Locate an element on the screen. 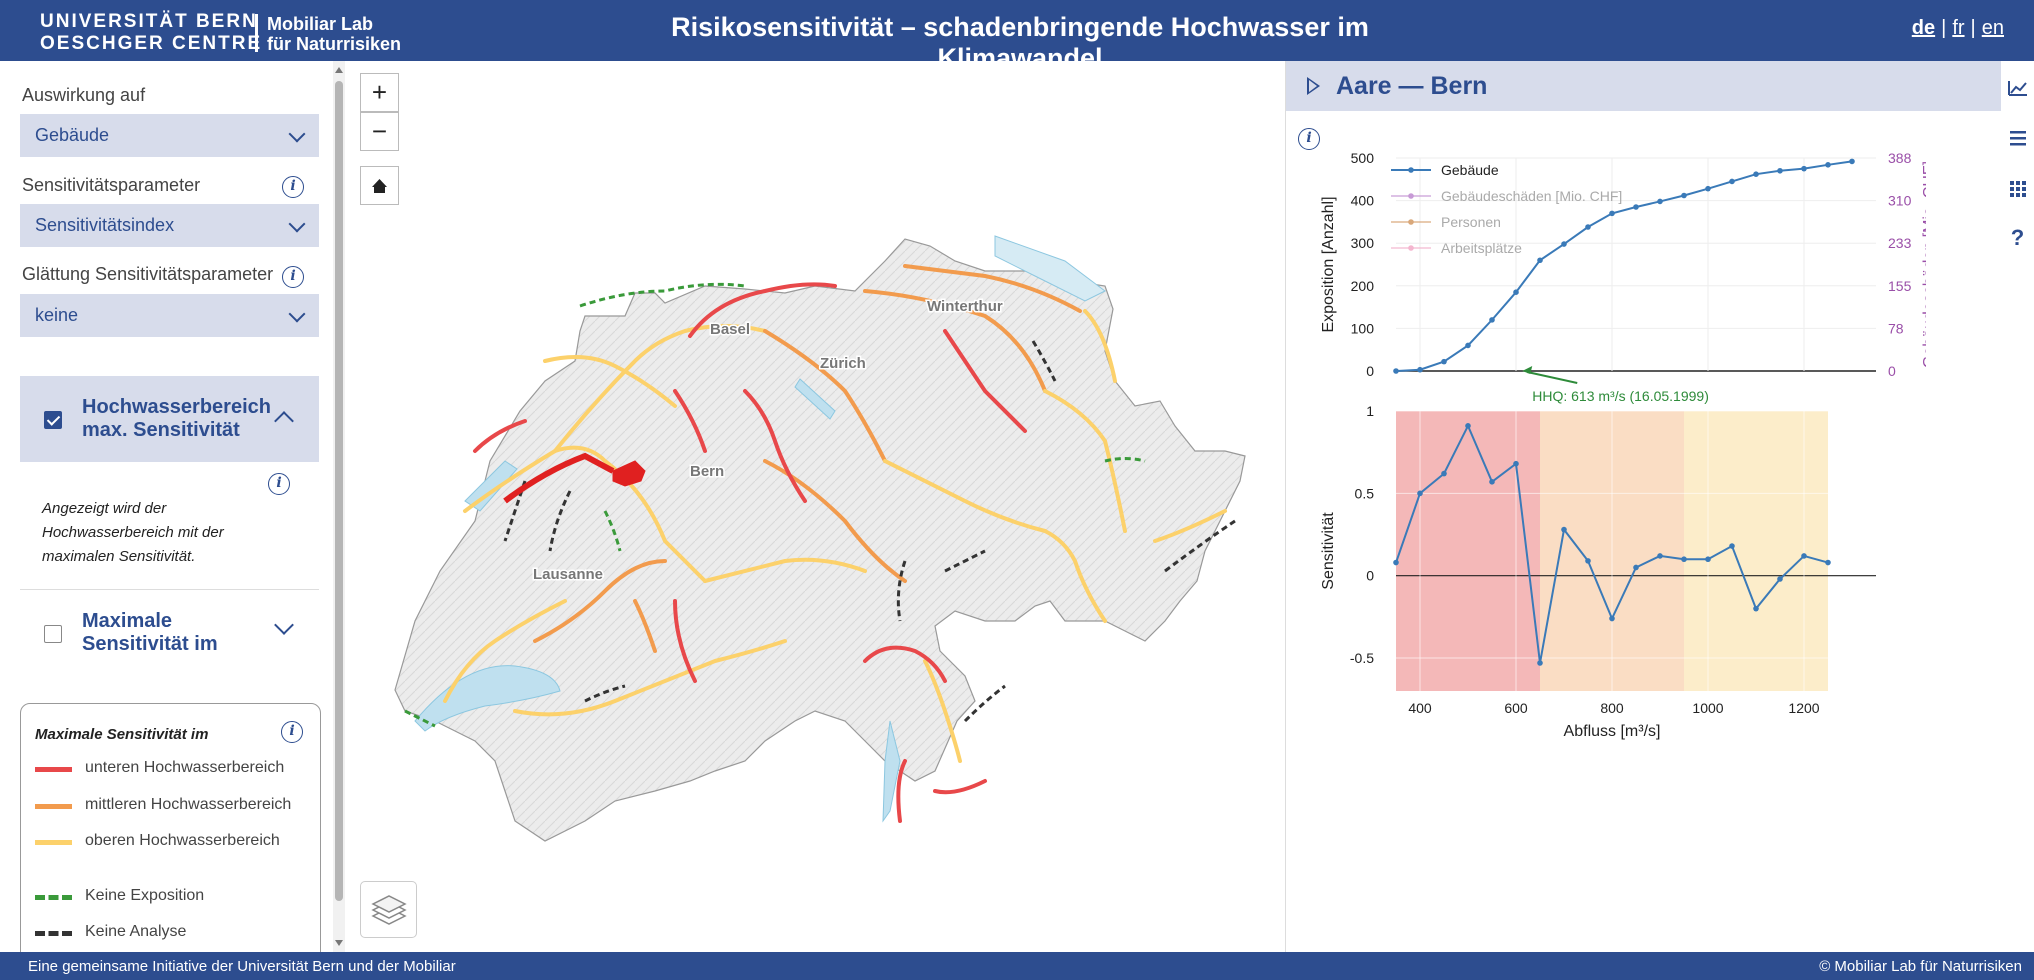  home-button is located at coordinates (379, 185).